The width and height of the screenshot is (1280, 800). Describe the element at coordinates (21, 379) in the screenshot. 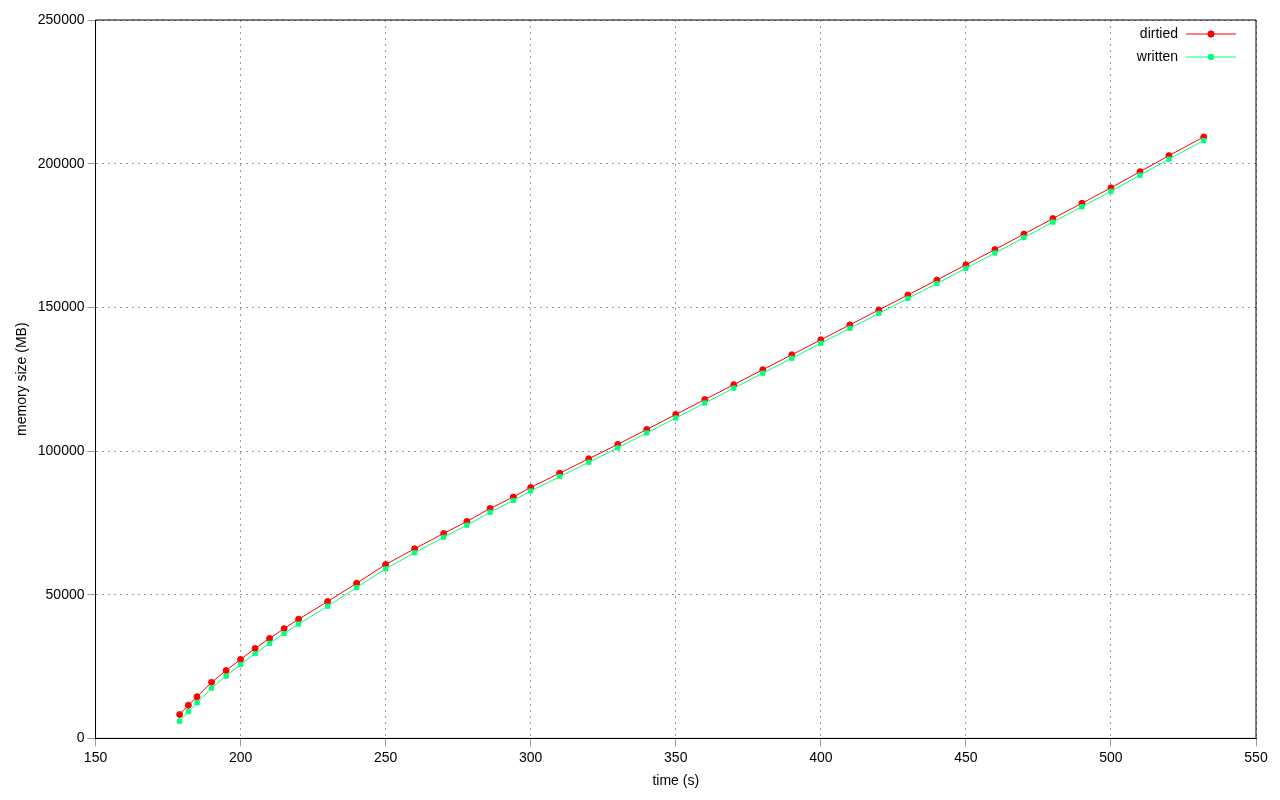

I see `y-axis-title: memory size (MB)` at that location.